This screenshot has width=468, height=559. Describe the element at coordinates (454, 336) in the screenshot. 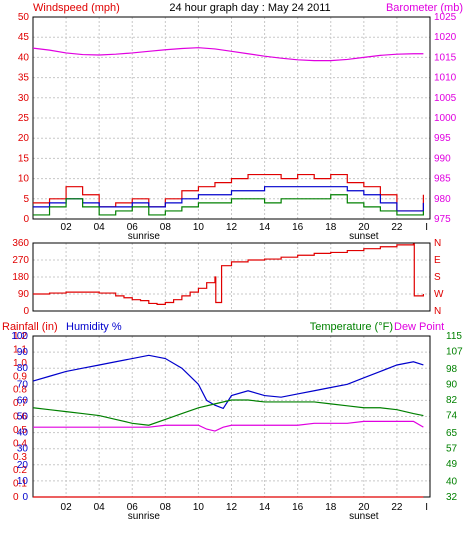

I see `temp-tick-label: 115` at that location.